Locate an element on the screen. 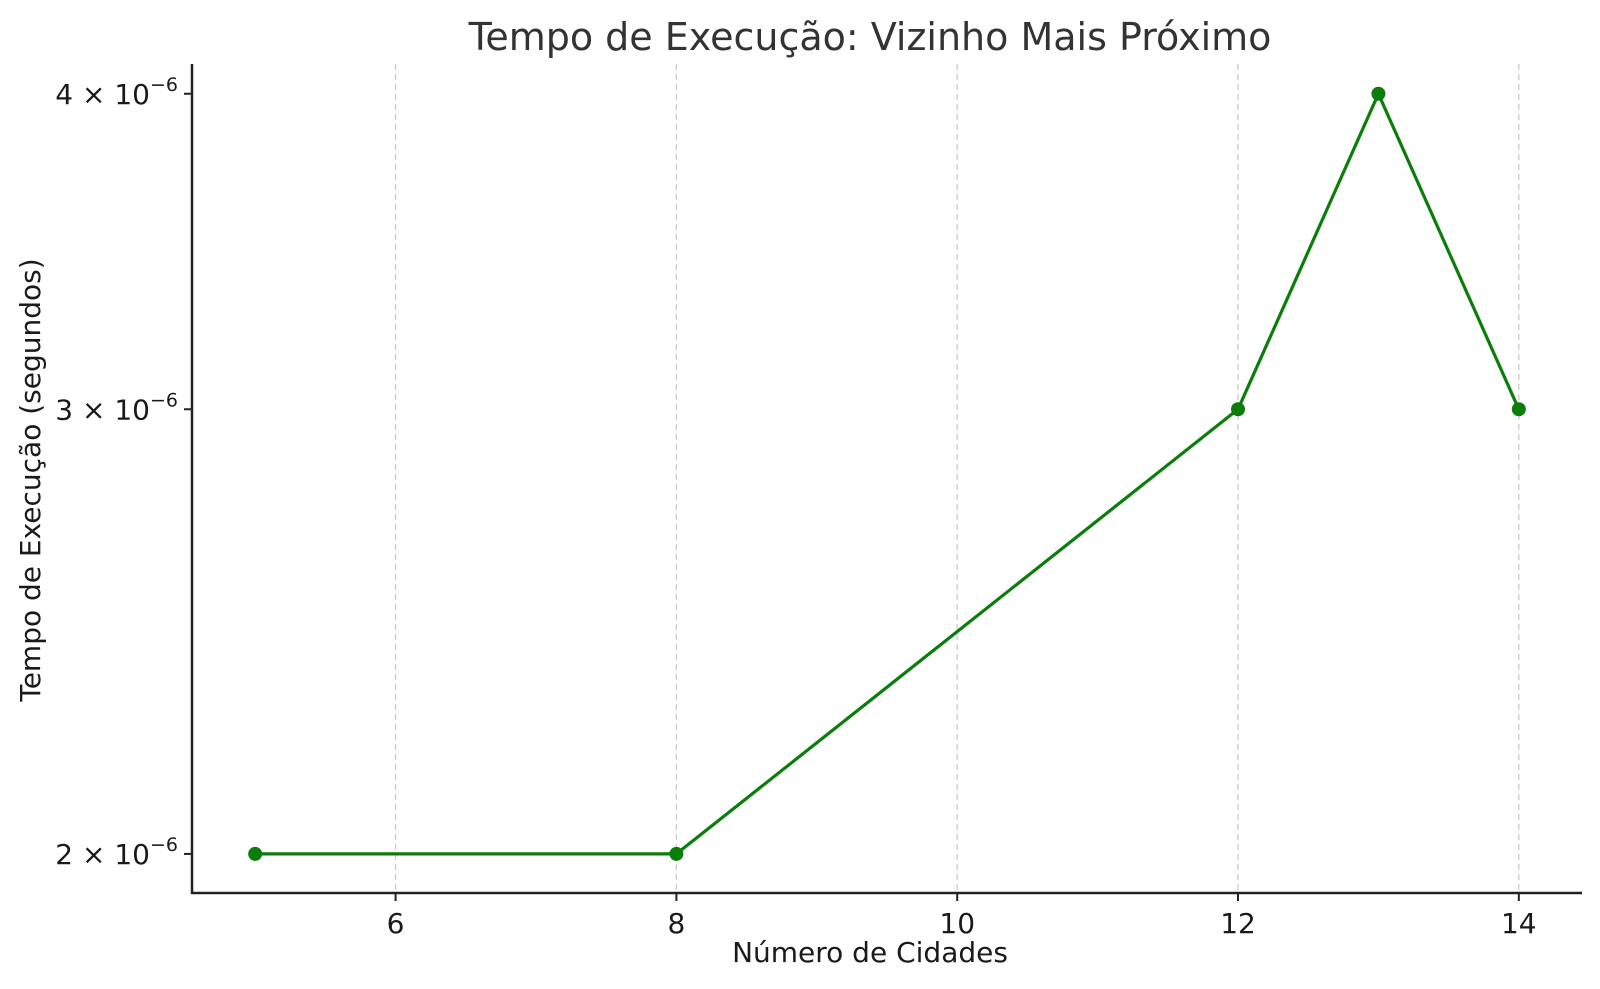 This screenshot has width=1600, height=989. x-tick-label-14: 14 is located at coordinates (1519, 923).